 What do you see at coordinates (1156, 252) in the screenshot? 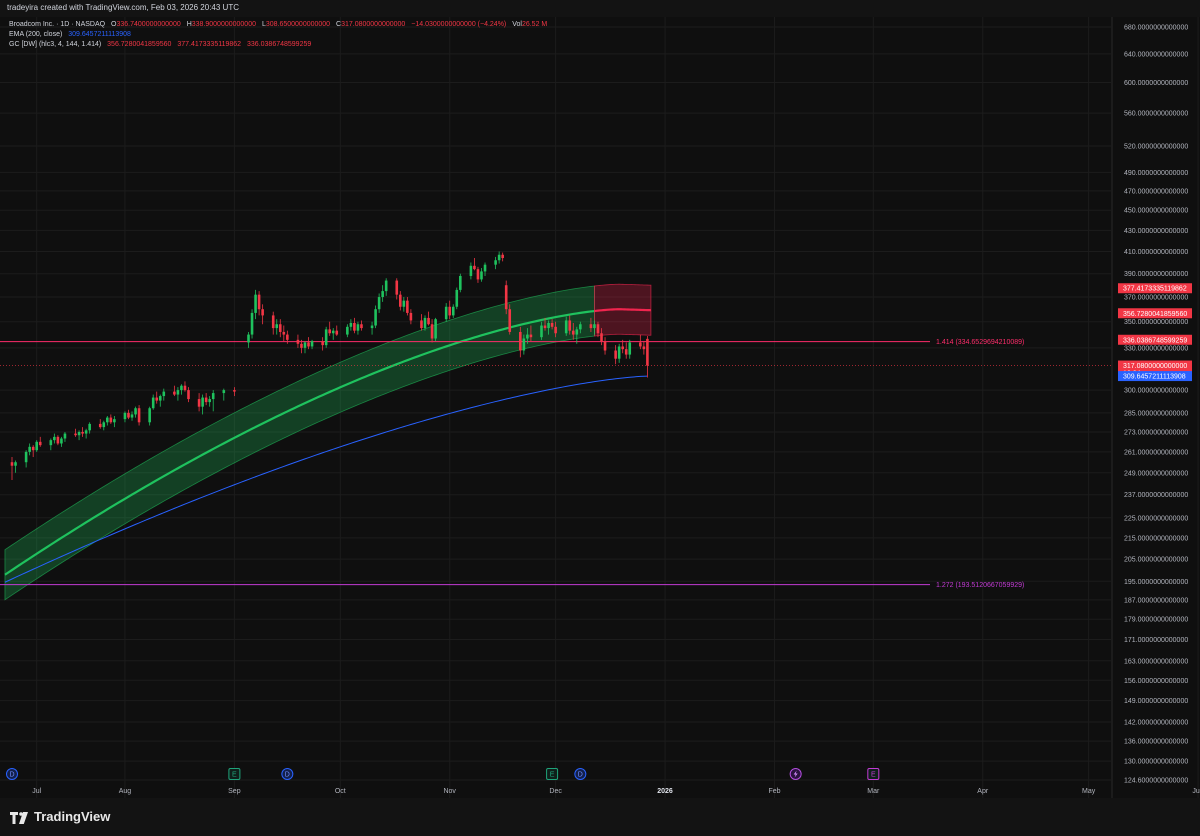
I see `price-tick-label: 410.0000000000000` at bounding box center [1156, 252].